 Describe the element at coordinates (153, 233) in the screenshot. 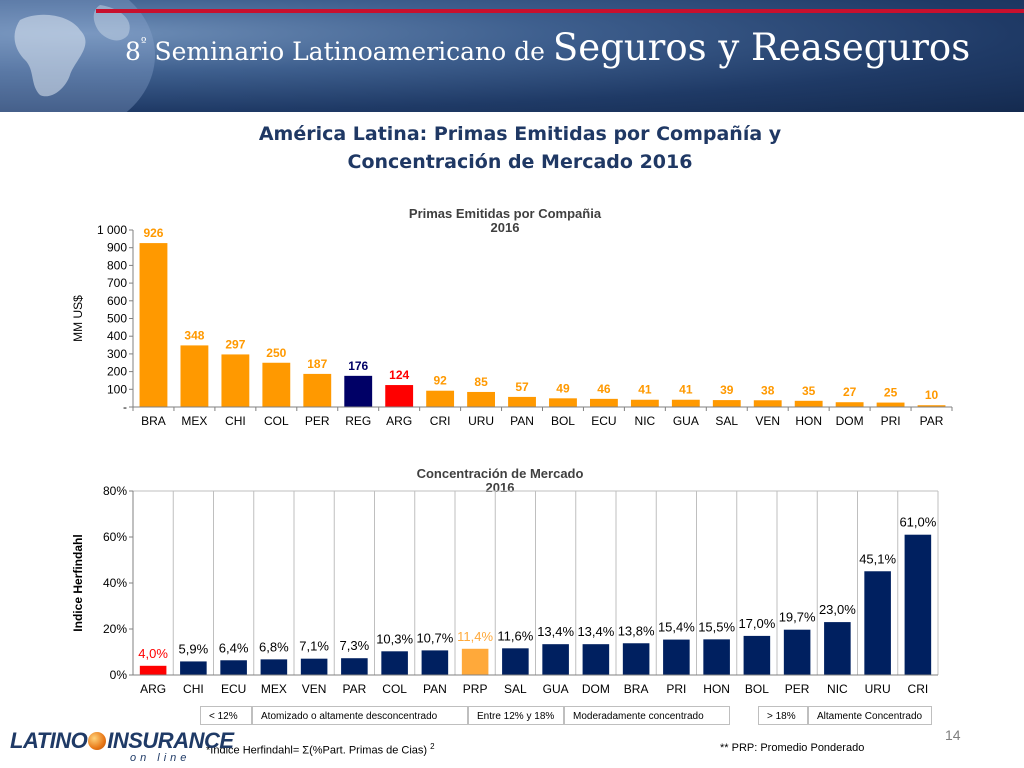

I see `data-label-bra: 926` at that location.